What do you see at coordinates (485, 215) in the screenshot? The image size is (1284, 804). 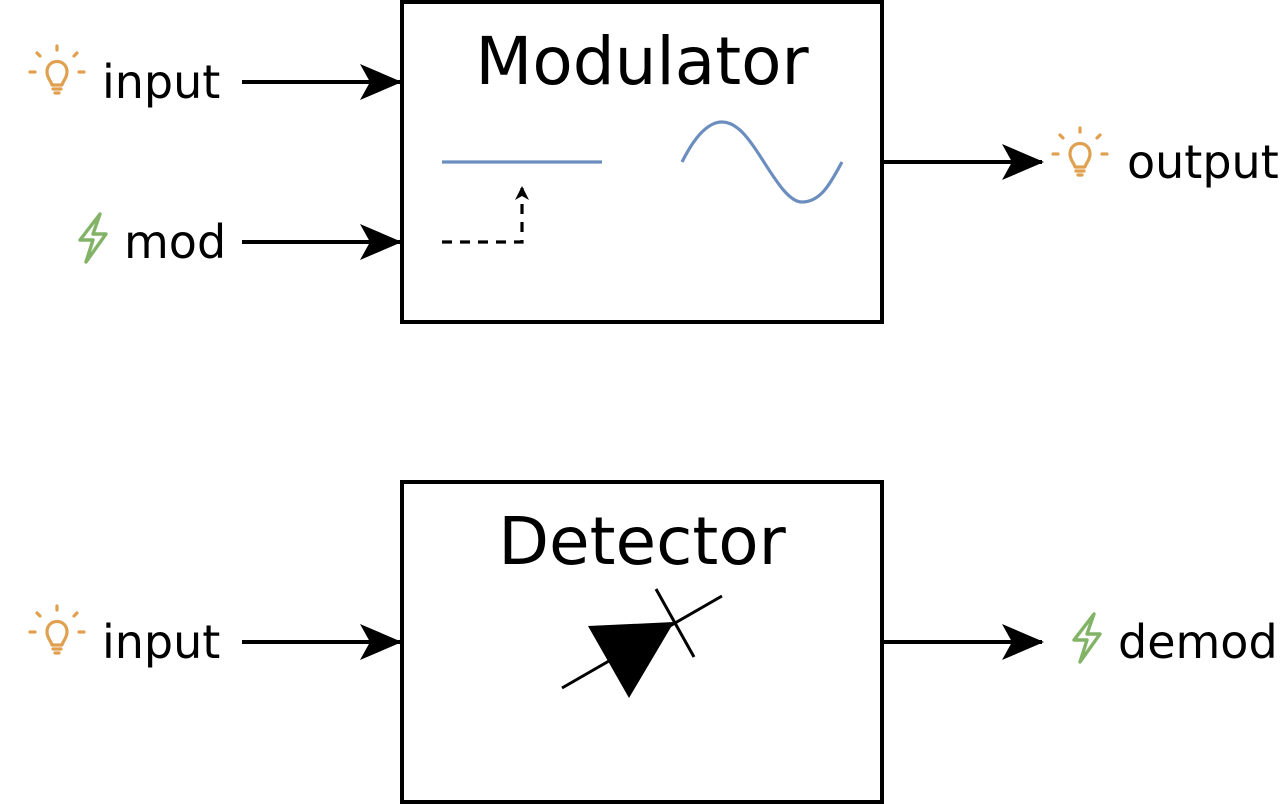 I see `dashed-control-arrow` at bounding box center [485, 215].